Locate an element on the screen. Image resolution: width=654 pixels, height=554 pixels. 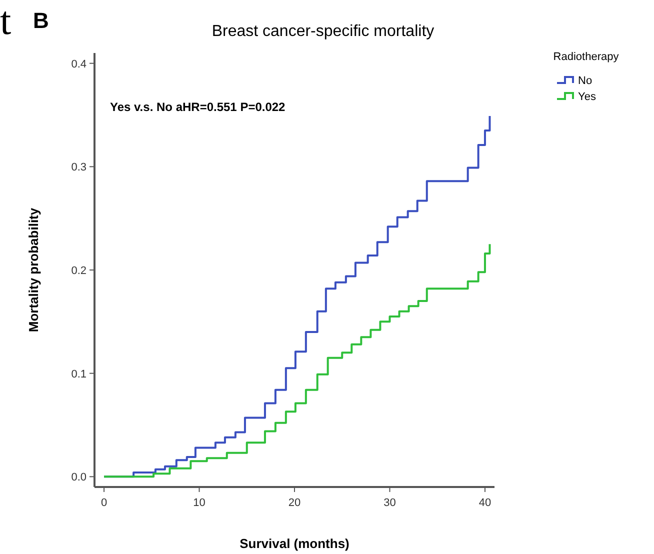
x-tick-label: 20 is located at coordinates (294, 503).